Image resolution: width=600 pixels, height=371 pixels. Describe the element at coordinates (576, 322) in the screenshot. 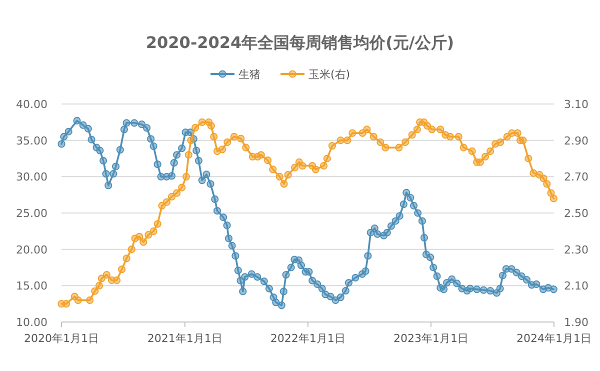

I see `y2-tick-label: 1.90` at that location.